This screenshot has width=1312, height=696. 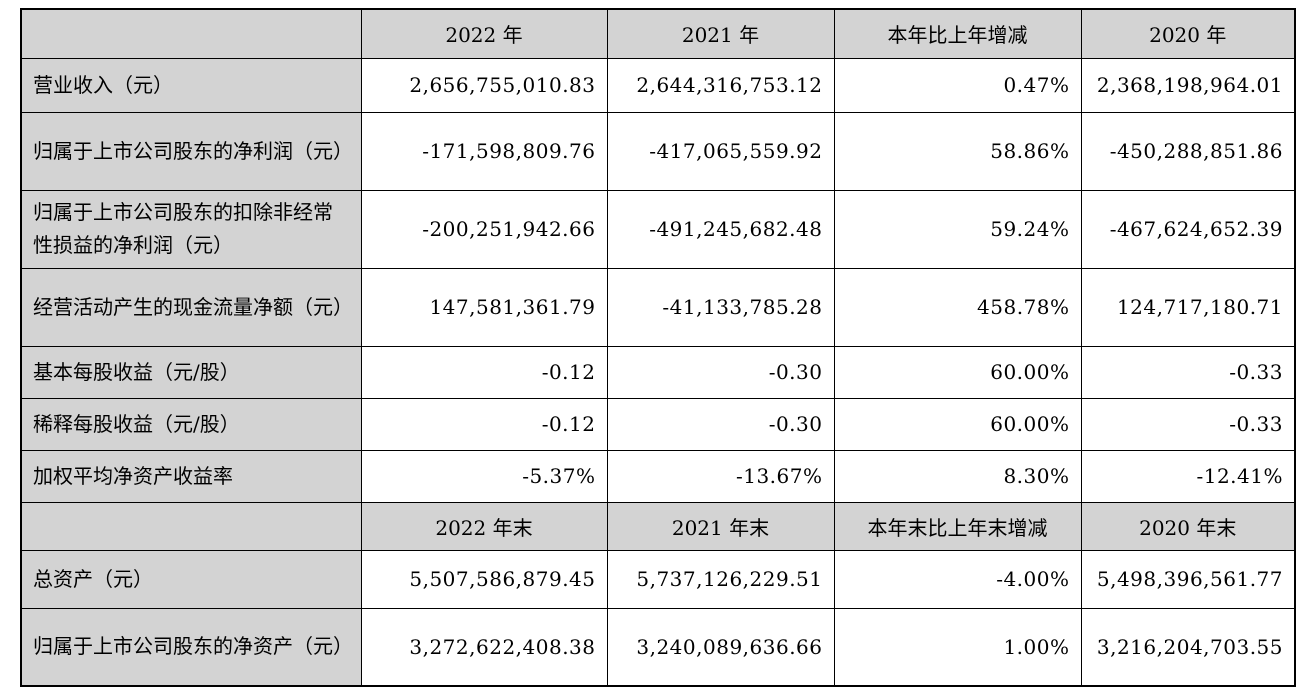 I want to click on col-header-2022-end: 2022 年末, so click(x=484, y=526).